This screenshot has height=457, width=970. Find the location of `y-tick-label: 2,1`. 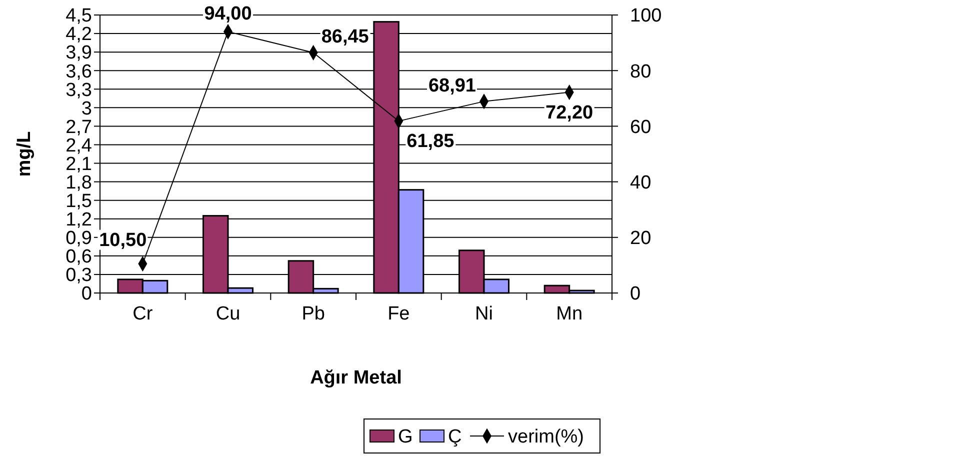

y-tick-label: 2,1 is located at coordinates (79, 164).